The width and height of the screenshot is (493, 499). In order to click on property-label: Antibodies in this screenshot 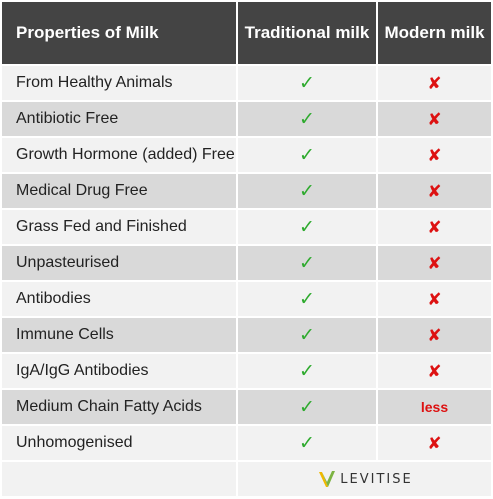, I will do `click(53, 298)`.